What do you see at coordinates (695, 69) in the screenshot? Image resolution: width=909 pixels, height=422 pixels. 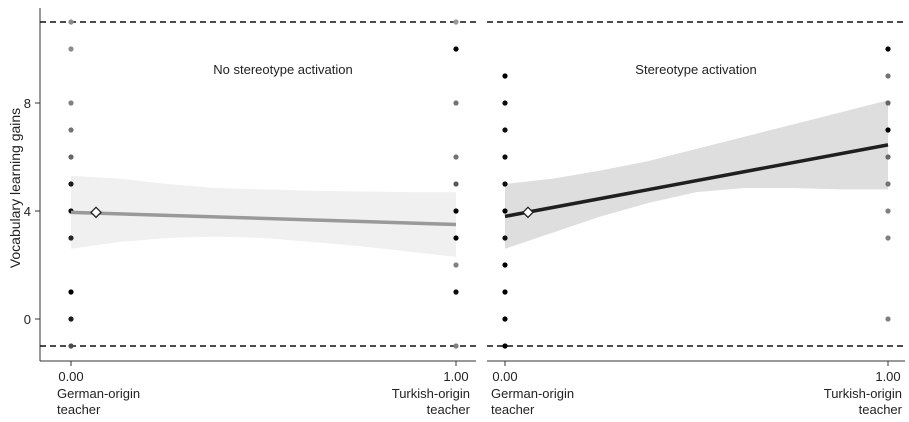 I see `panel-title: Stereotype activation` at bounding box center [695, 69].